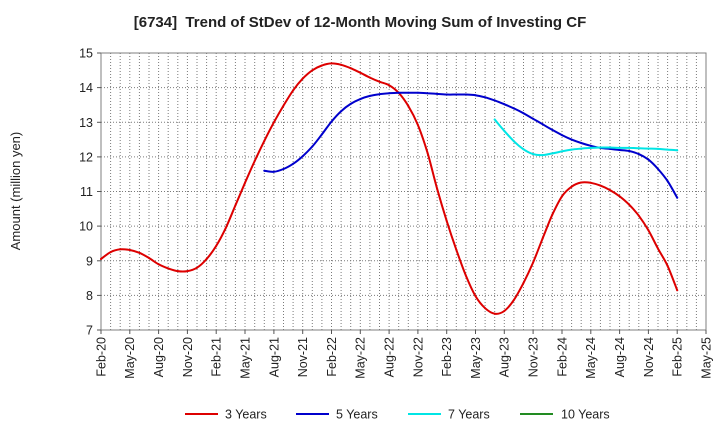 The width and height of the screenshot is (720, 440). What do you see at coordinates (86, 54) in the screenshot?
I see `y-tick-label: 15` at bounding box center [86, 54].